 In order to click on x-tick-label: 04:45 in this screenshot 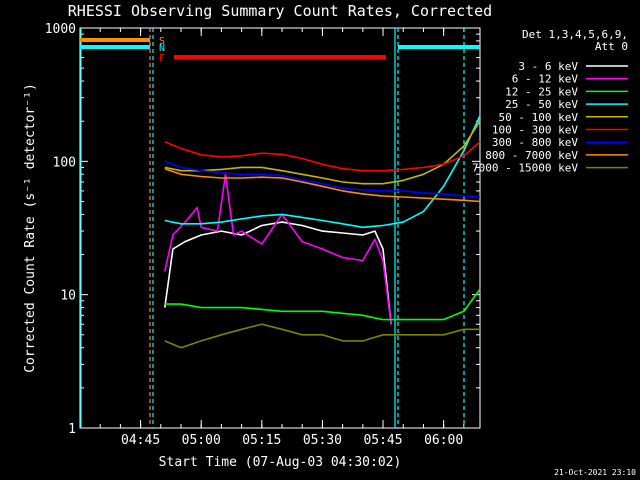, I will do `click(140, 440)`.